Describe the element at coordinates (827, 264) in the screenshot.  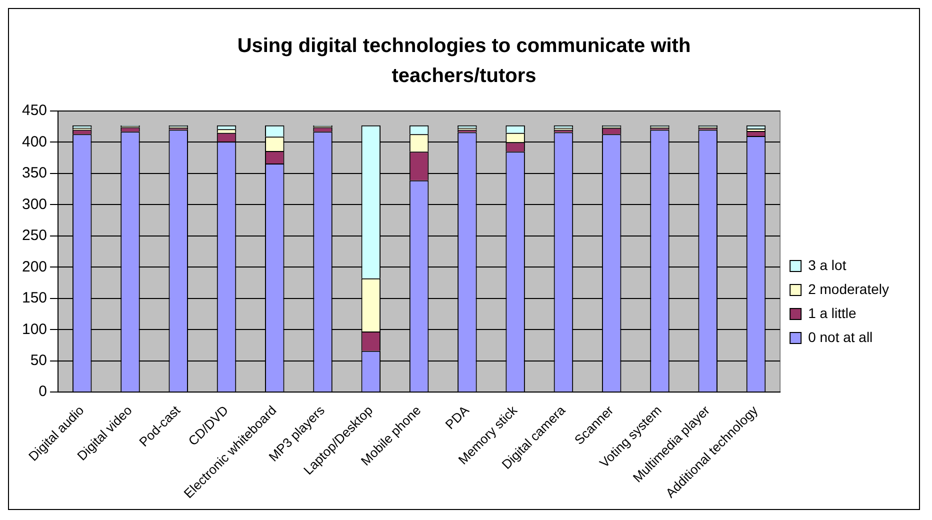
I see `legend-label: 3 a lot` at that location.